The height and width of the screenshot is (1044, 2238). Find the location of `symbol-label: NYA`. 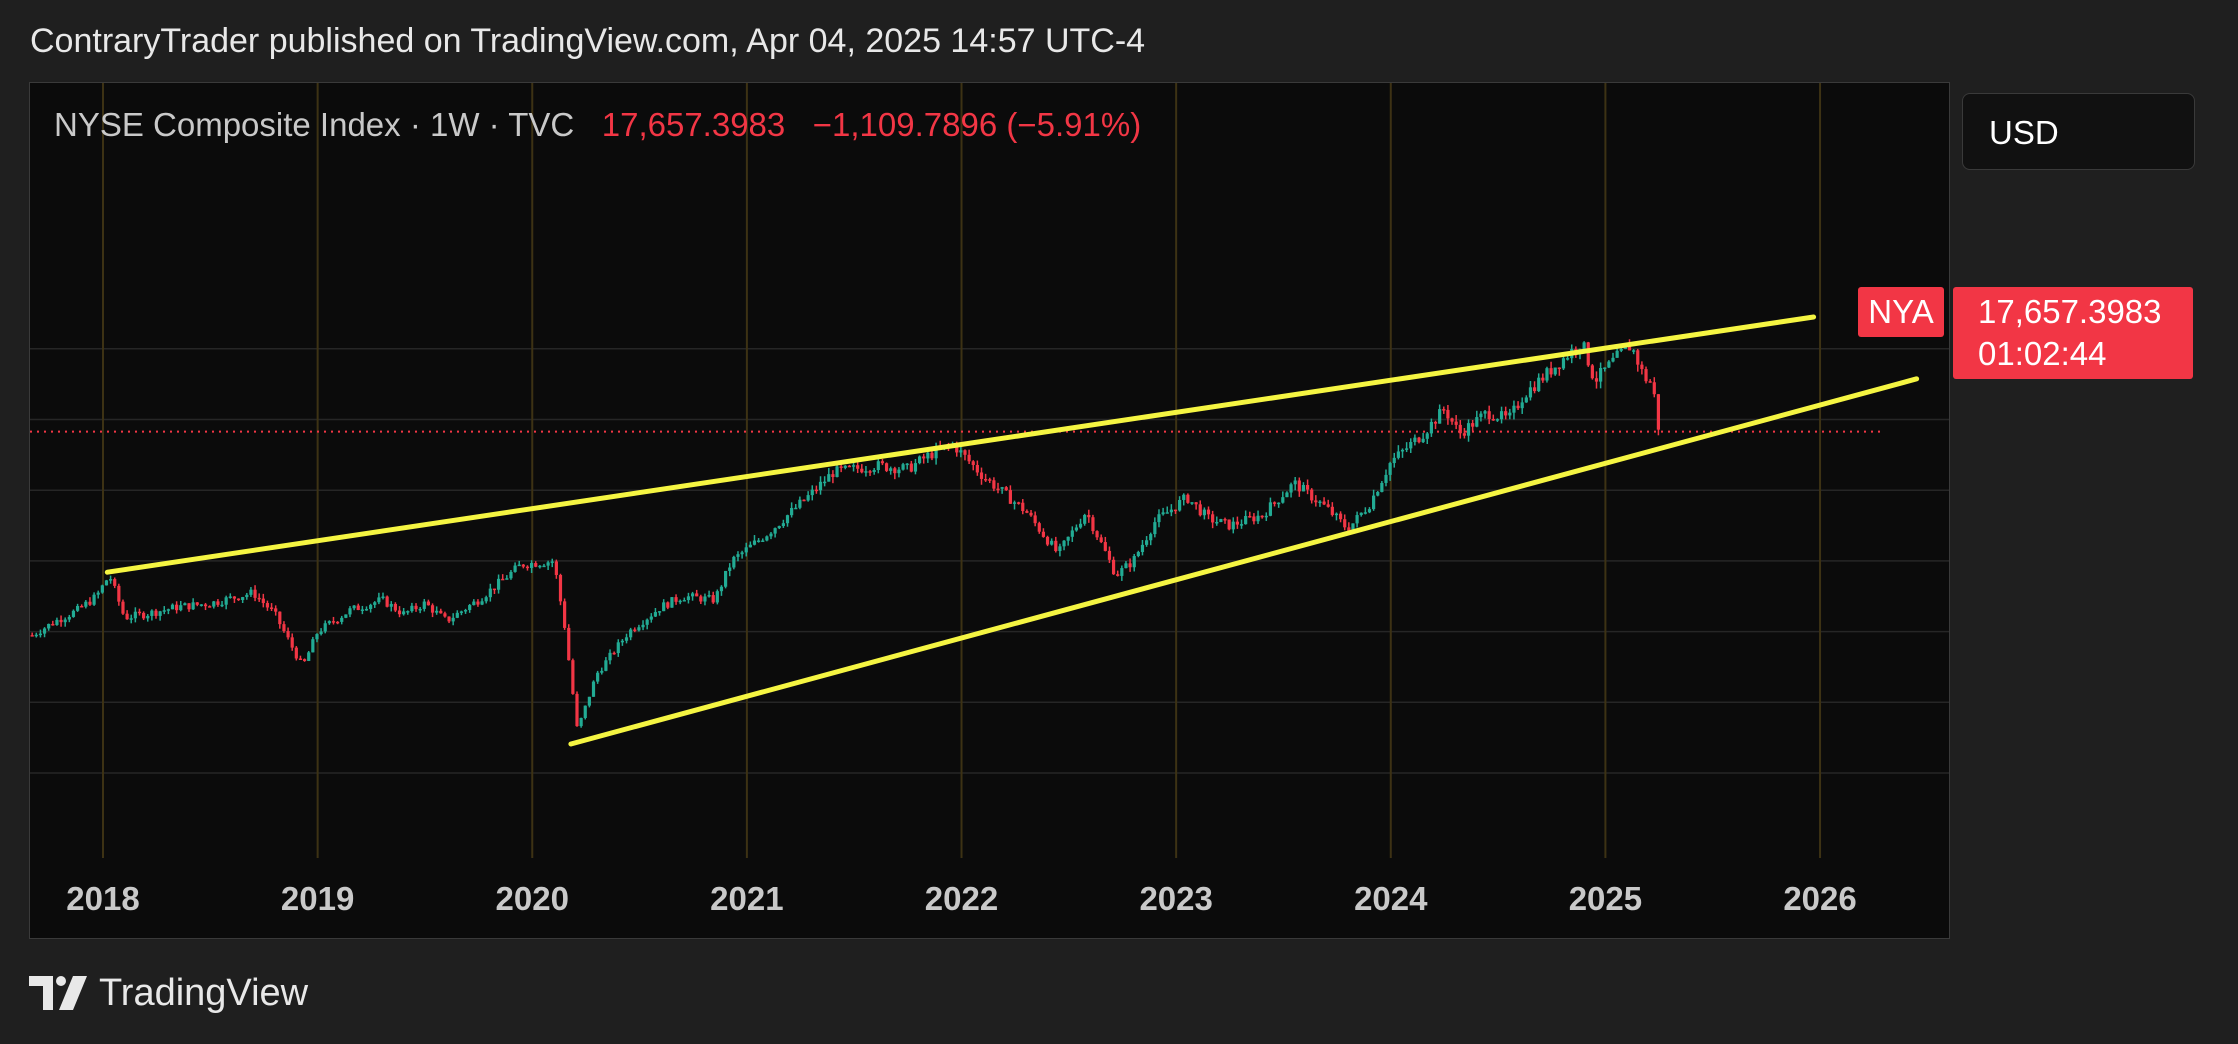

symbol-label: NYA is located at coordinates (1901, 312).